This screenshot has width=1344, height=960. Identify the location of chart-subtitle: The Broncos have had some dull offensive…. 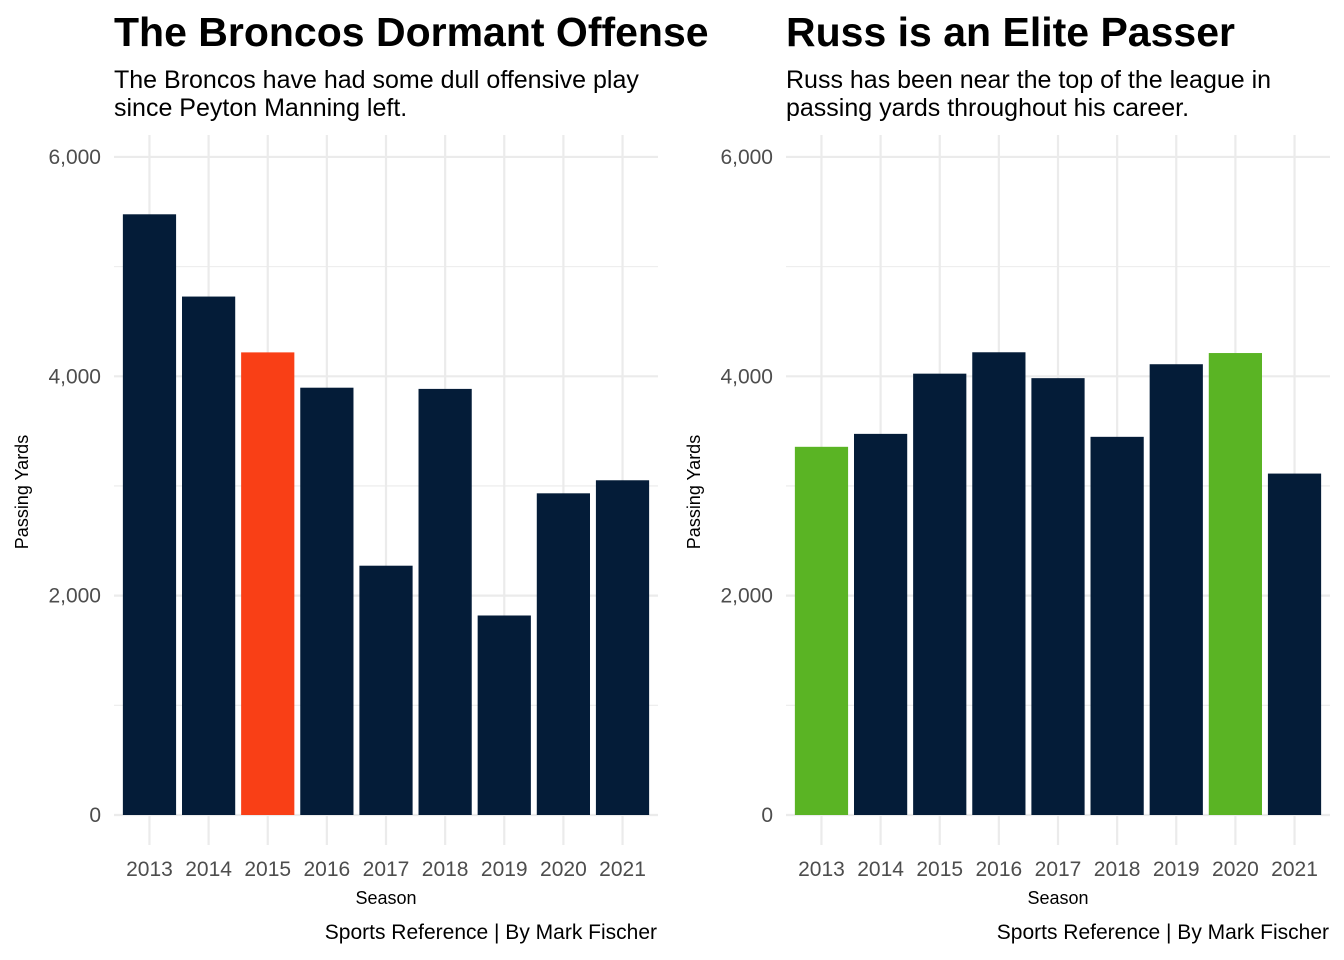
(376, 94).